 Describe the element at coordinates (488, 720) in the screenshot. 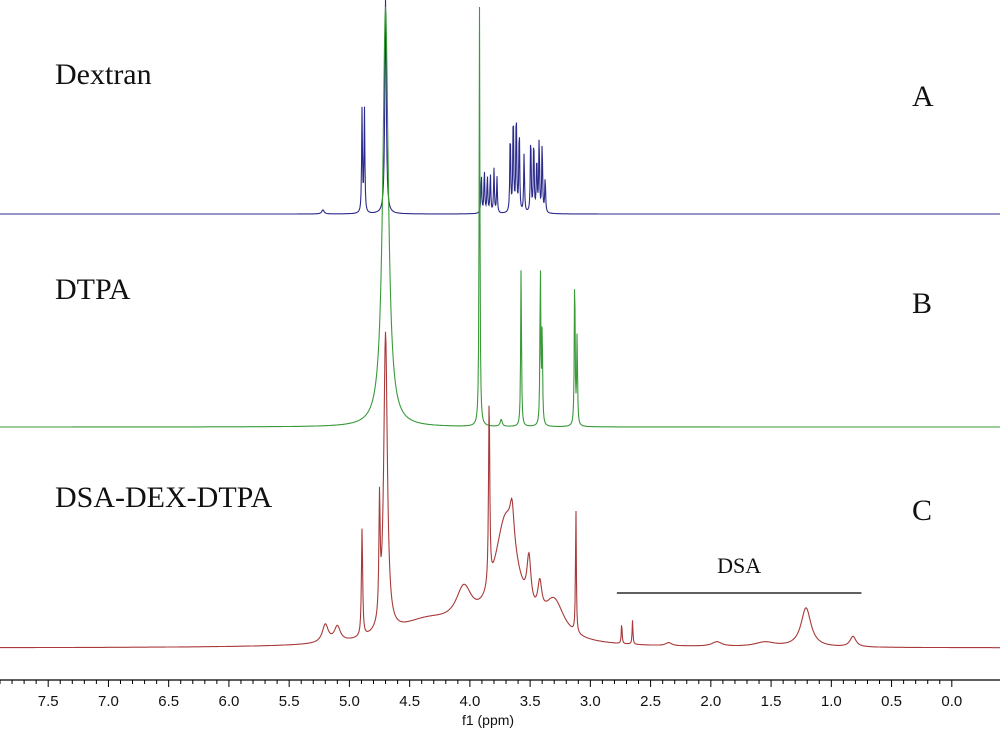

I see `x-axis-label: f1 (ppm)` at that location.